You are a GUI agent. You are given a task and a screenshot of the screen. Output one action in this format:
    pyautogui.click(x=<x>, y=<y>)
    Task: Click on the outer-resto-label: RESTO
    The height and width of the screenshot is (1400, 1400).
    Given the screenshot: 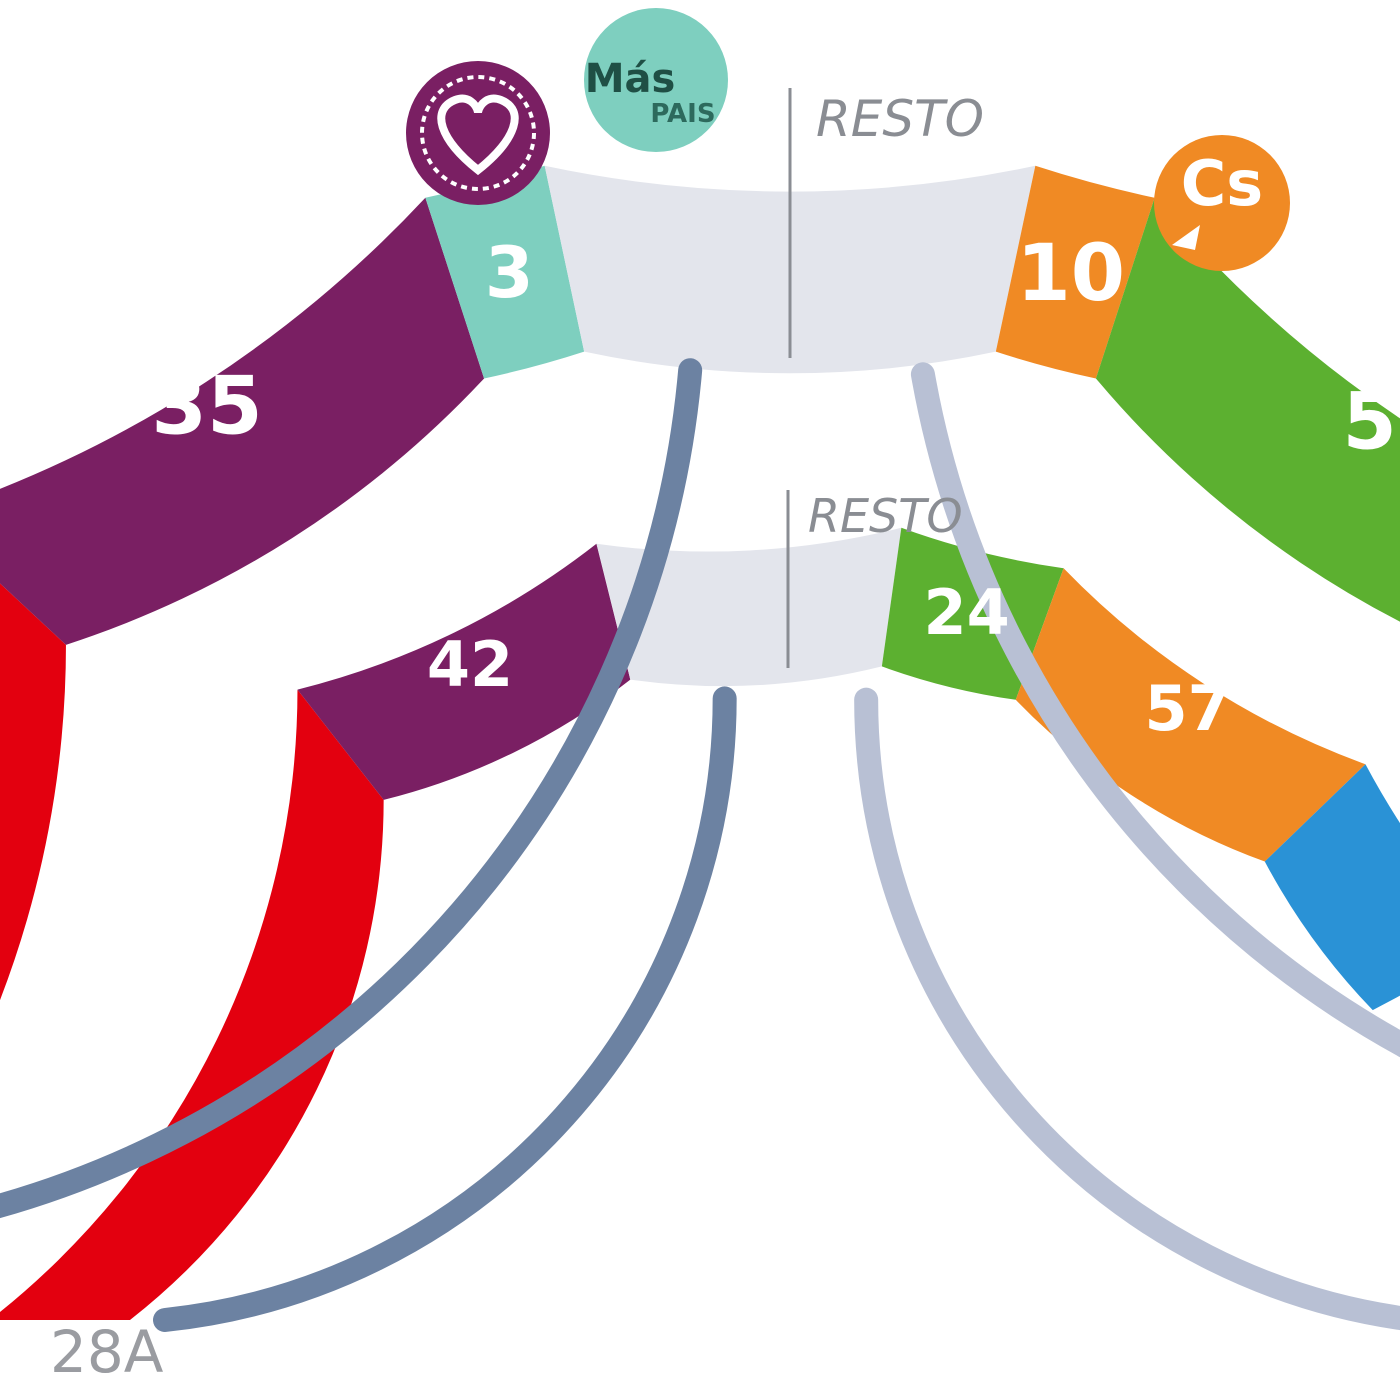 What is the action you would take?
    pyautogui.click(x=900, y=119)
    